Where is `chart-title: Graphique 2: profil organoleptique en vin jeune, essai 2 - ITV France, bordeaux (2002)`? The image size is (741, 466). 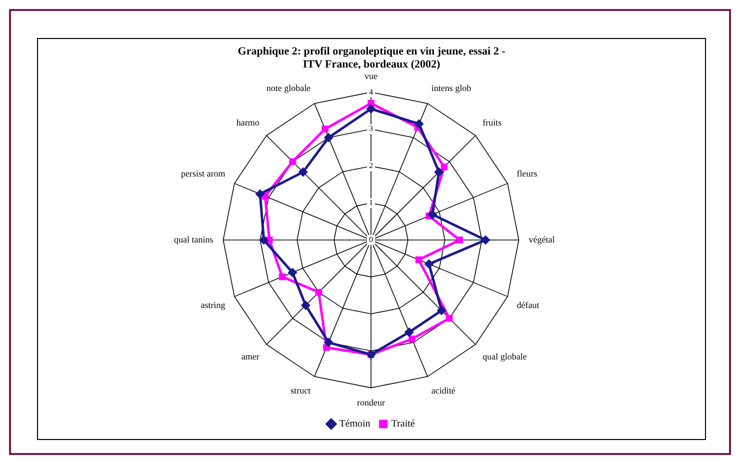
chart-title: Graphique 2: profil organoleptique en vin jeune, essai 2 - ITV France, bordeaux (2002) is located at coordinates (372, 58).